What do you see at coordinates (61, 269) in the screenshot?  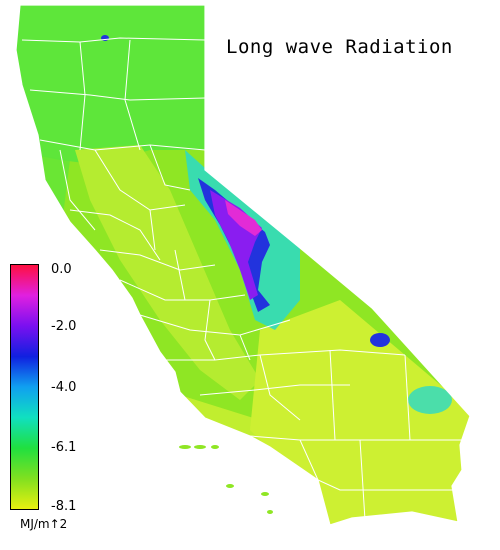 I see `legend-tick-0: 0.0` at bounding box center [61, 269].